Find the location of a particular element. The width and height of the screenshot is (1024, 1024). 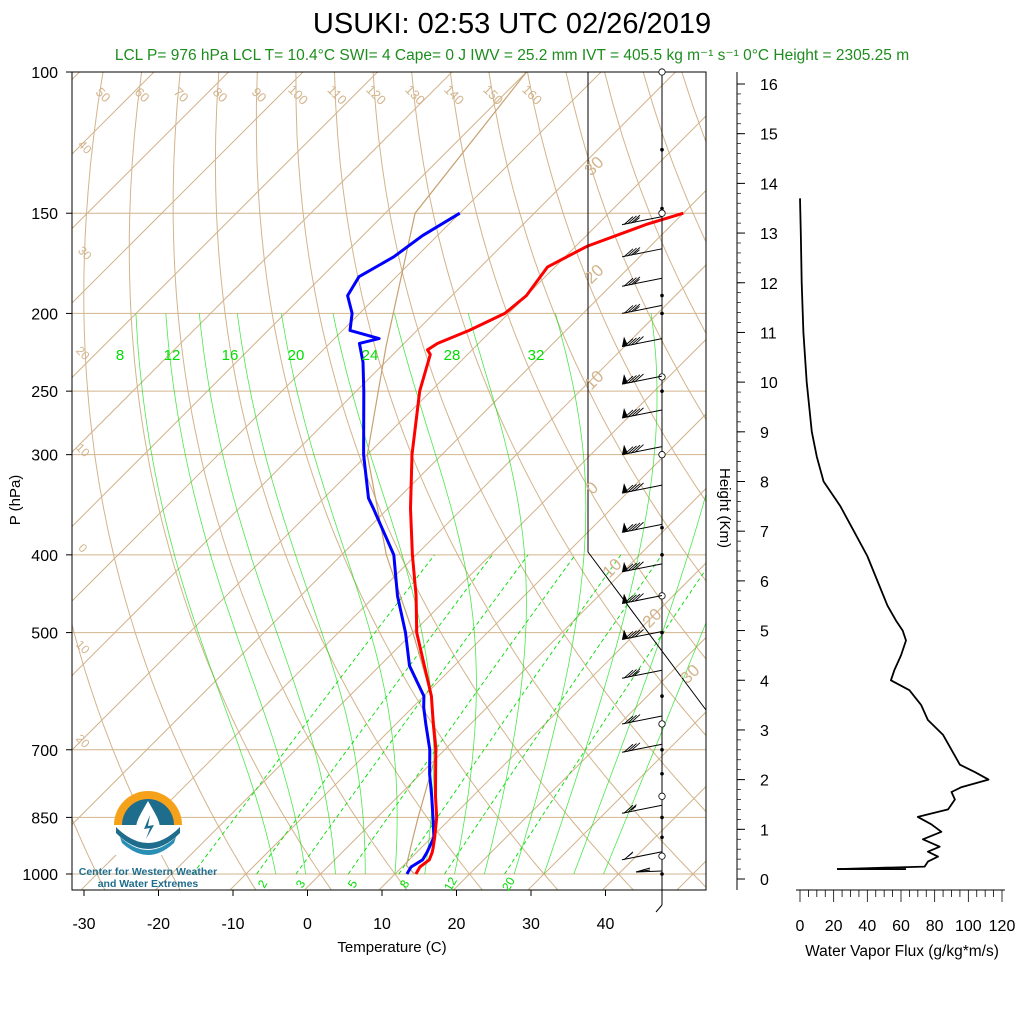

height-tick-label: 3 is located at coordinates (764, 731).